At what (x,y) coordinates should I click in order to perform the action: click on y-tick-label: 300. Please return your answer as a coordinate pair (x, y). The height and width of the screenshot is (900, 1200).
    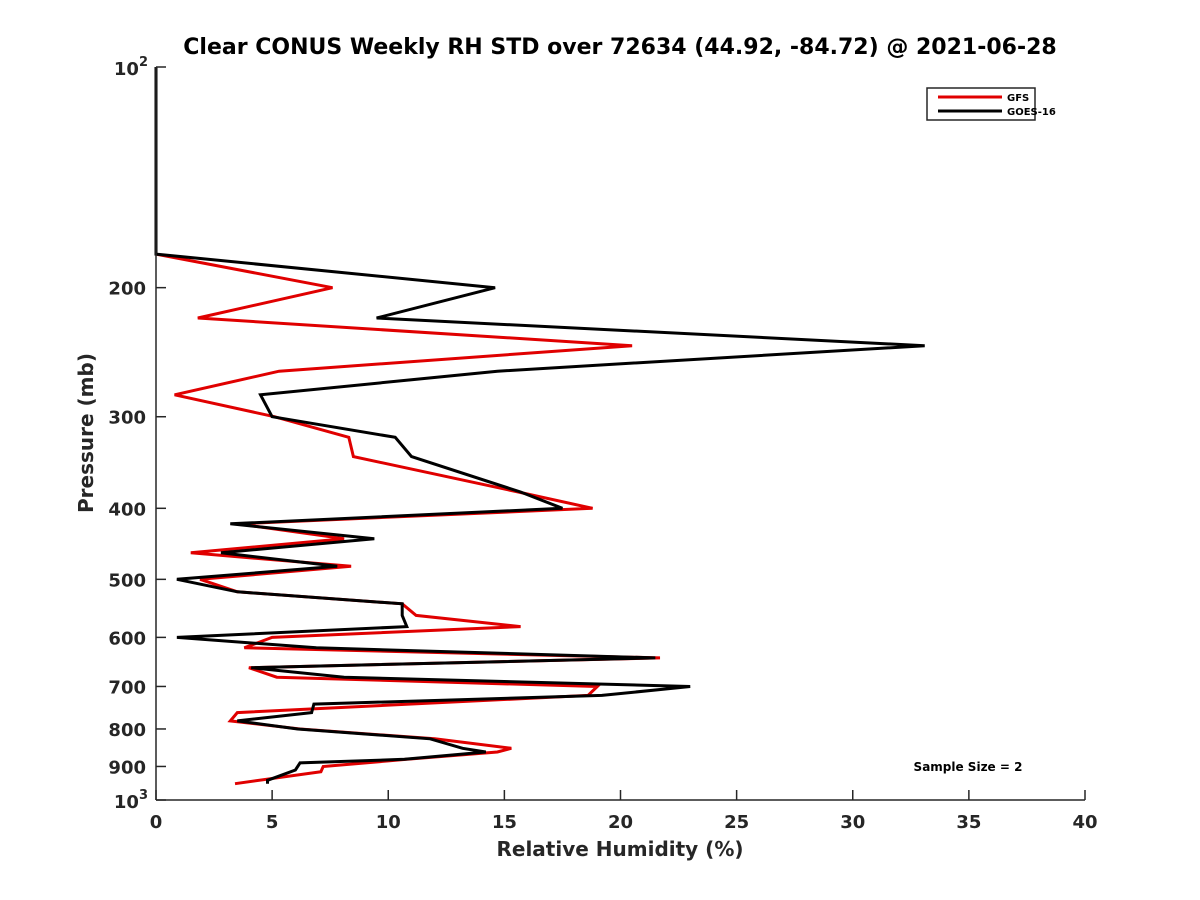
    Looking at the image, I should click on (127, 418).